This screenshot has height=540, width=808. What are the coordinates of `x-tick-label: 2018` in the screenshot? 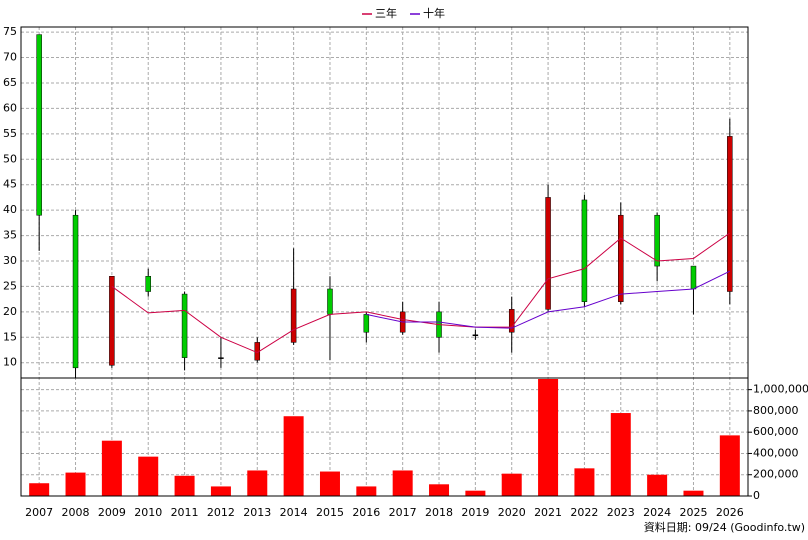 It's located at (439, 512).